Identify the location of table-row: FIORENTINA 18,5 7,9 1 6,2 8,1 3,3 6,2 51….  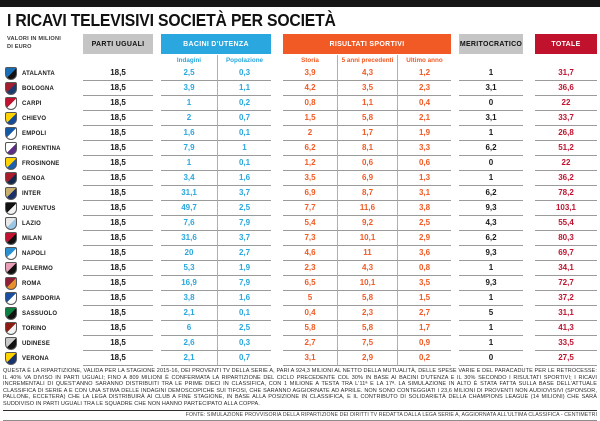
(300, 148).